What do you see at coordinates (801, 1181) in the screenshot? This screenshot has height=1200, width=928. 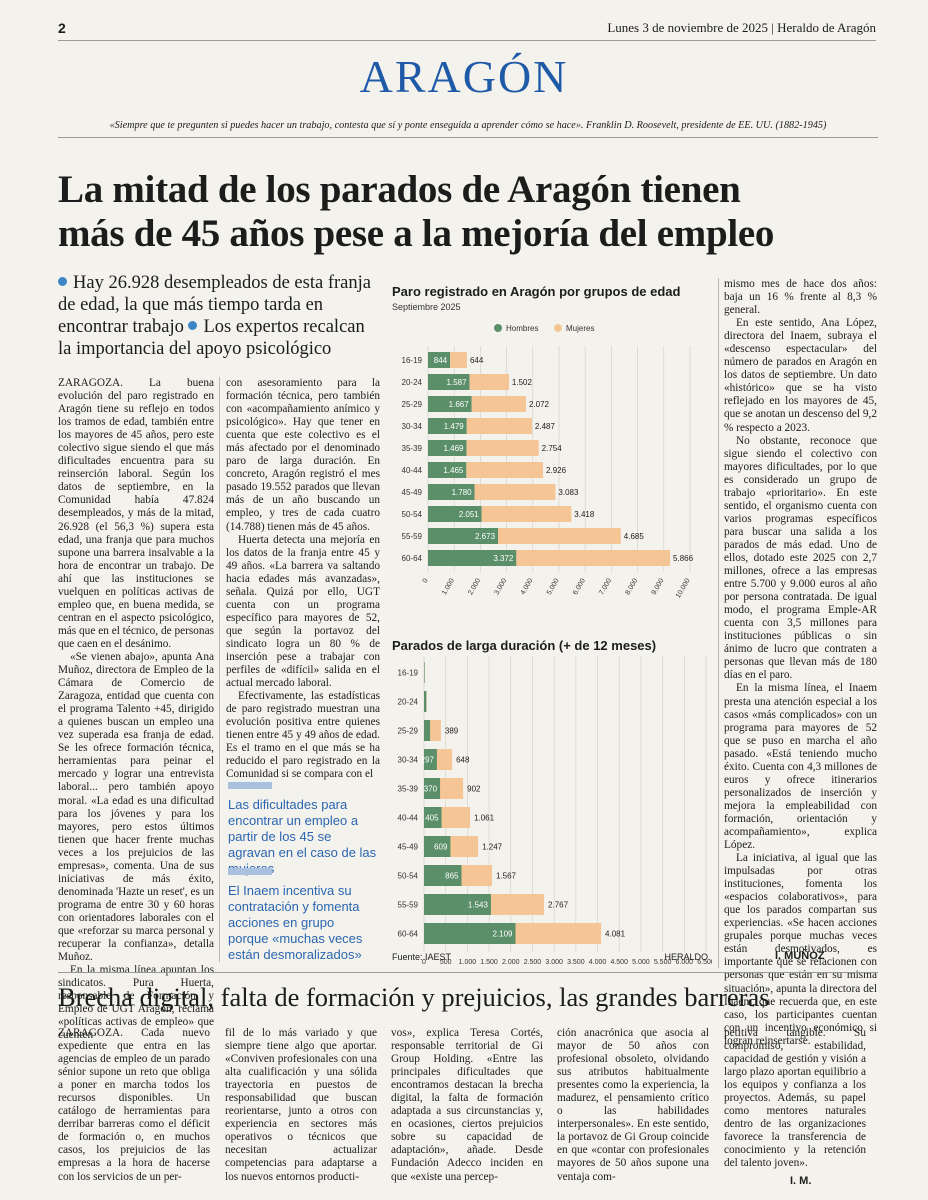 I see `signature-2: I. M.` at bounding box center [801, 1181].